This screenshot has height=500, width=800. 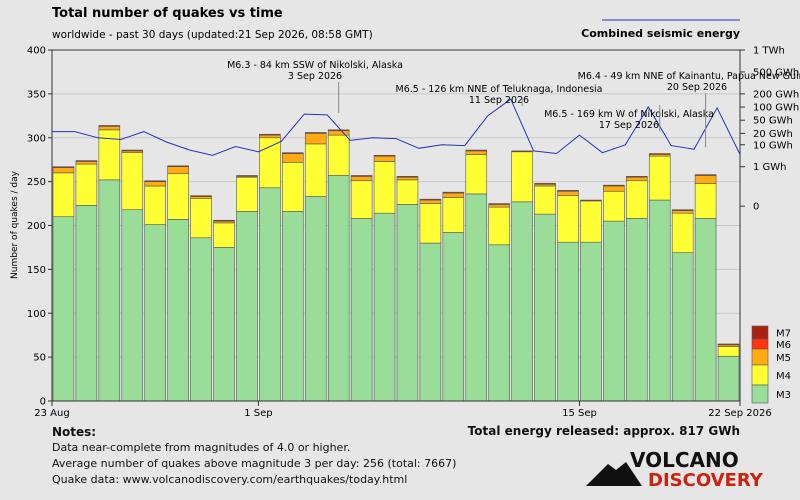 I want to click on annotation-text: M6.5 - 169 km W of Nikolski, Alaska, so click(x=629, y=114).